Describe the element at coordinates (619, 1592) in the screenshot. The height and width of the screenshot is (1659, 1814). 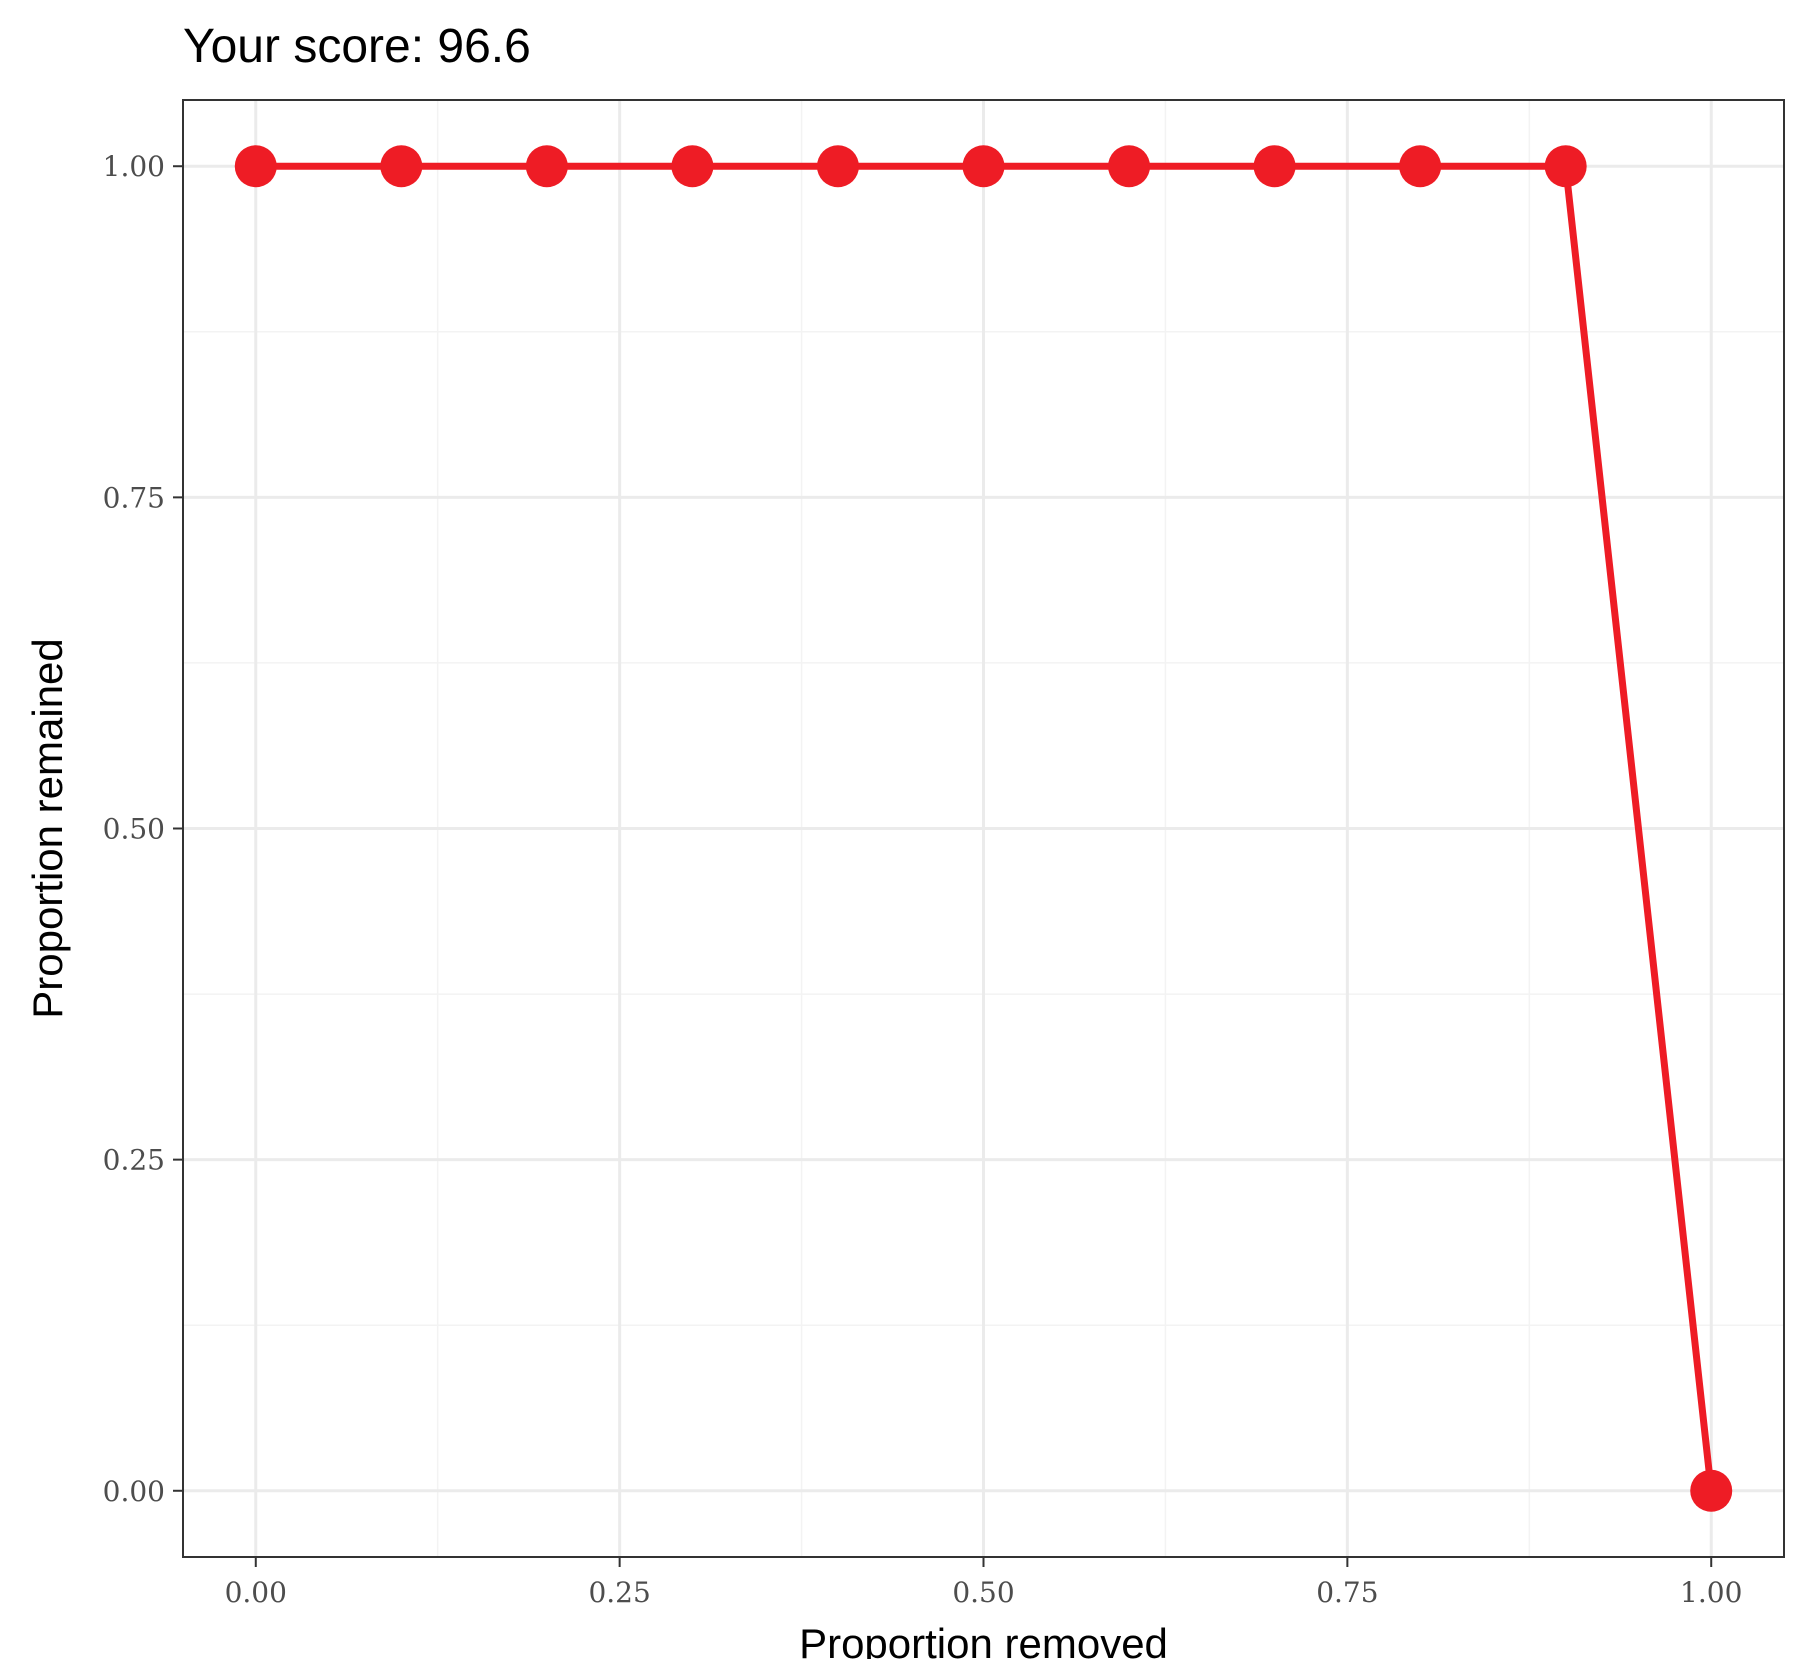
I see `x-tick-label: 0.25` at that location.